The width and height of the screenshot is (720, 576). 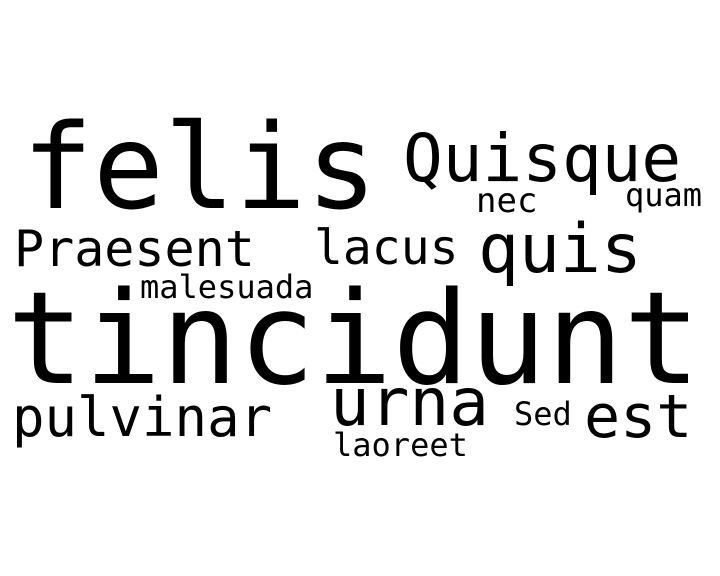 I want to click on word-lacus: lacus, so click(x=386, y=248).